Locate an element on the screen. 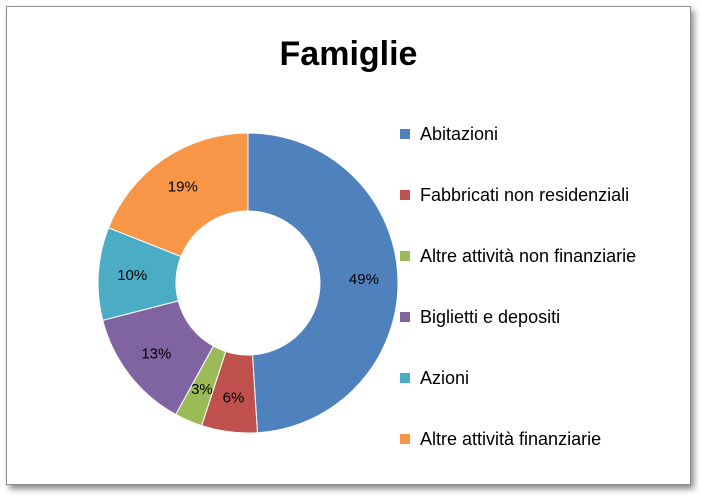 This screenshot has width=701, height=495. legend-item-altre-attivita-finanziarie: Altre attività finanziarie is located at coordinates (518, 439).